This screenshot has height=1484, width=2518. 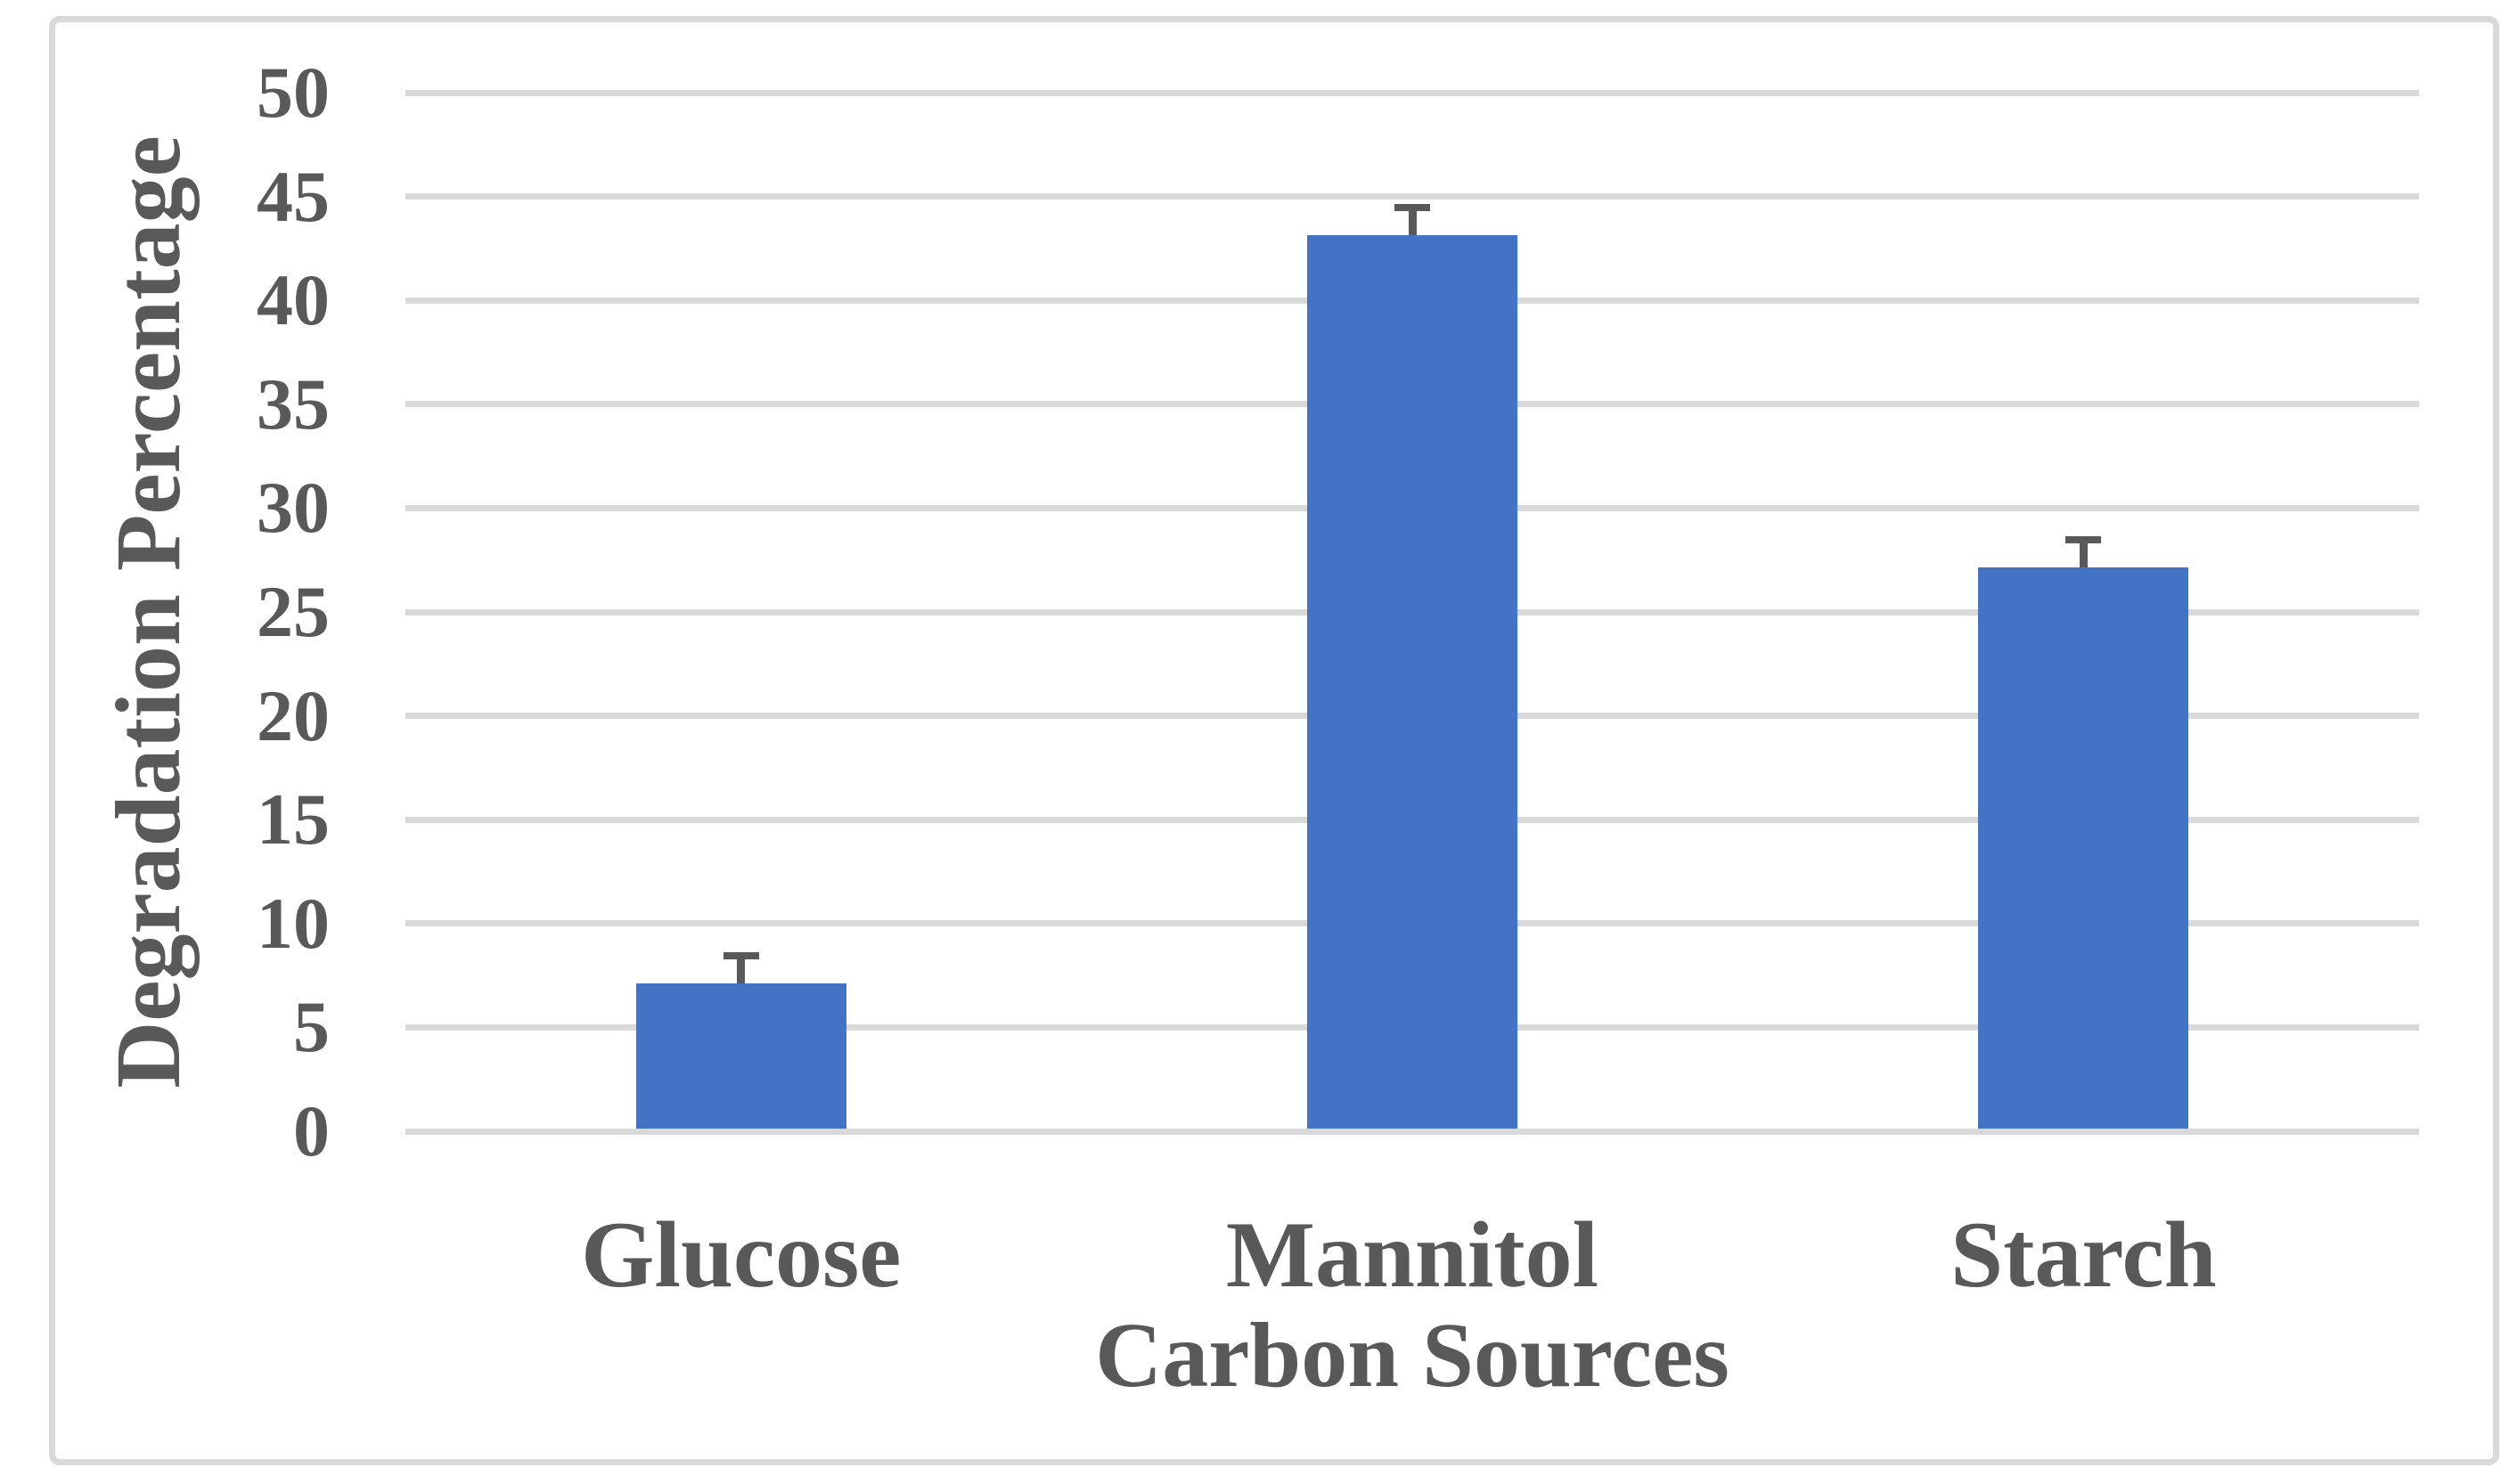 What do you see at coordinates (2083, 848) in the screenshot?
I see `bar-starch` at bounding box center [2083, 848].